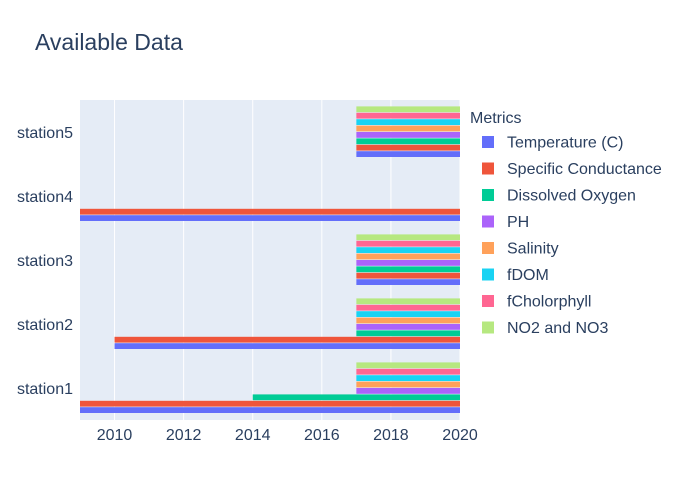  What do you see at coordinates (184, 435) in the screenshot?
I see `x-tick-label: 2012` at bounding box center [184, 435].